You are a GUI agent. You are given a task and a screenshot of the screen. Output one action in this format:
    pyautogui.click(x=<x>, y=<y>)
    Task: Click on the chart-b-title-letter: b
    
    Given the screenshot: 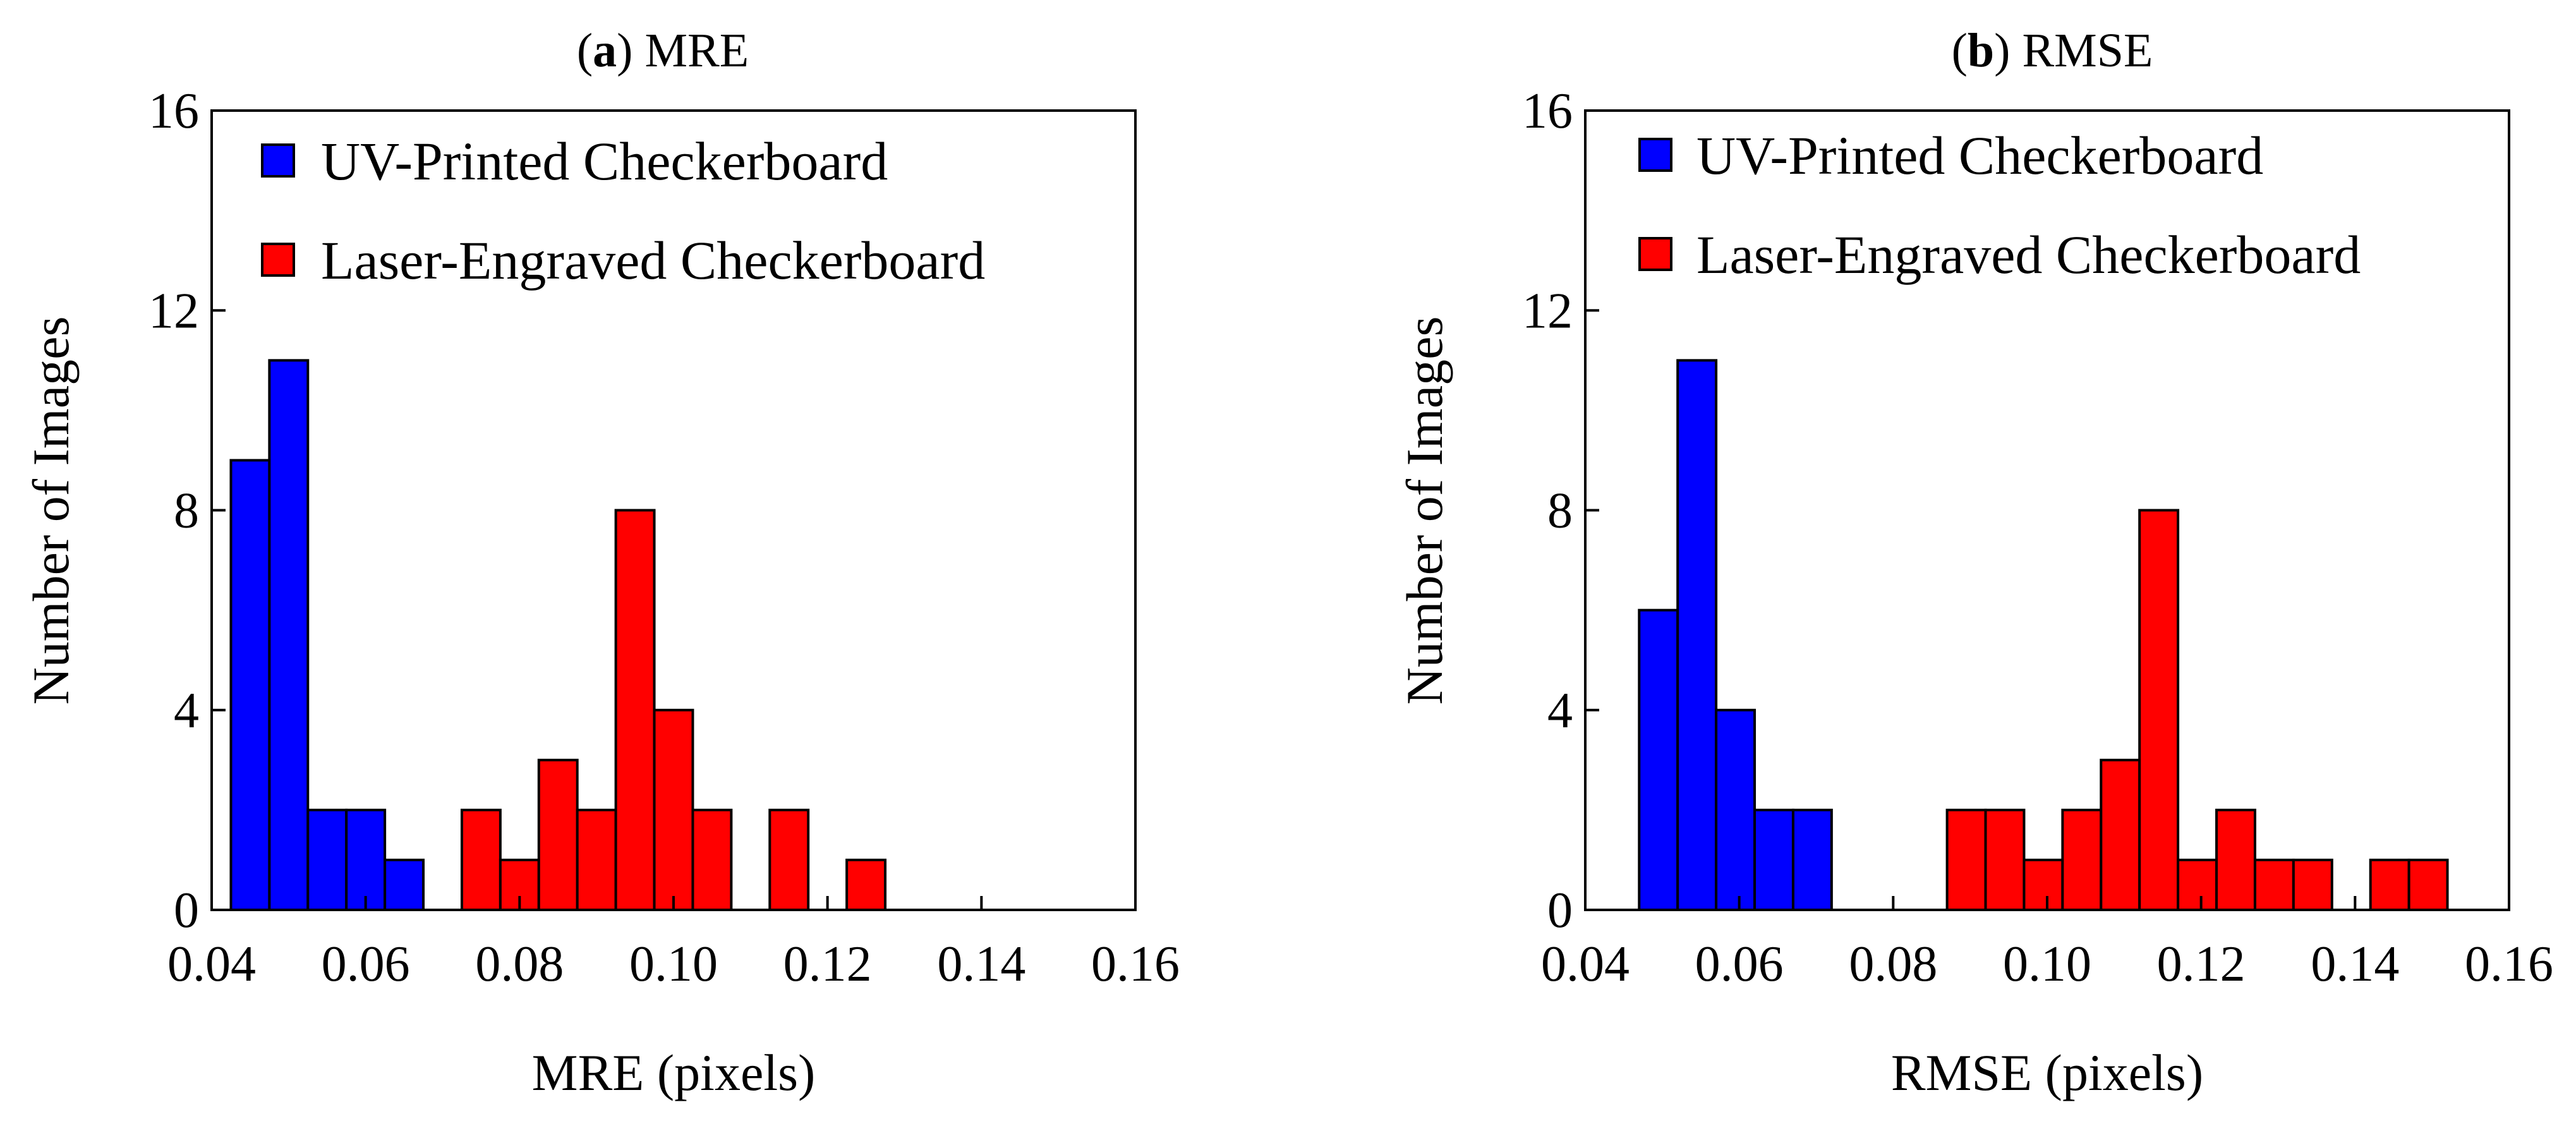 What is the action you would take?
    pyautogui.click(x=1981, y=50)
    